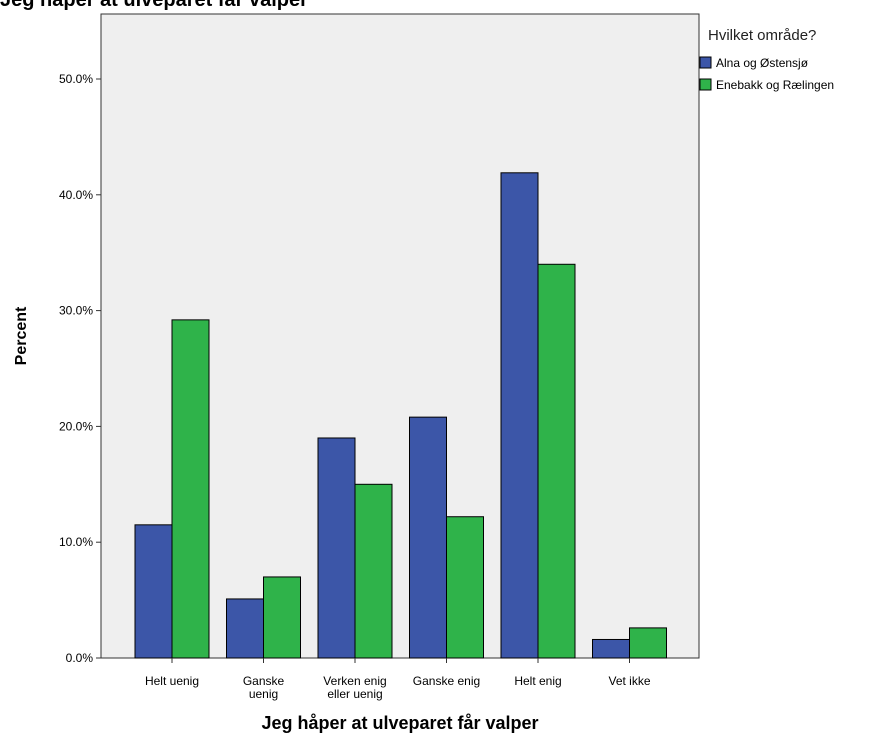 Image resolution: width=875 pixels, height=740 pixels. What do you see at coordinates (629, 681) in the screenshot?
I see `x-tick-label: Vet ikke` at bounding box center [629, 681].